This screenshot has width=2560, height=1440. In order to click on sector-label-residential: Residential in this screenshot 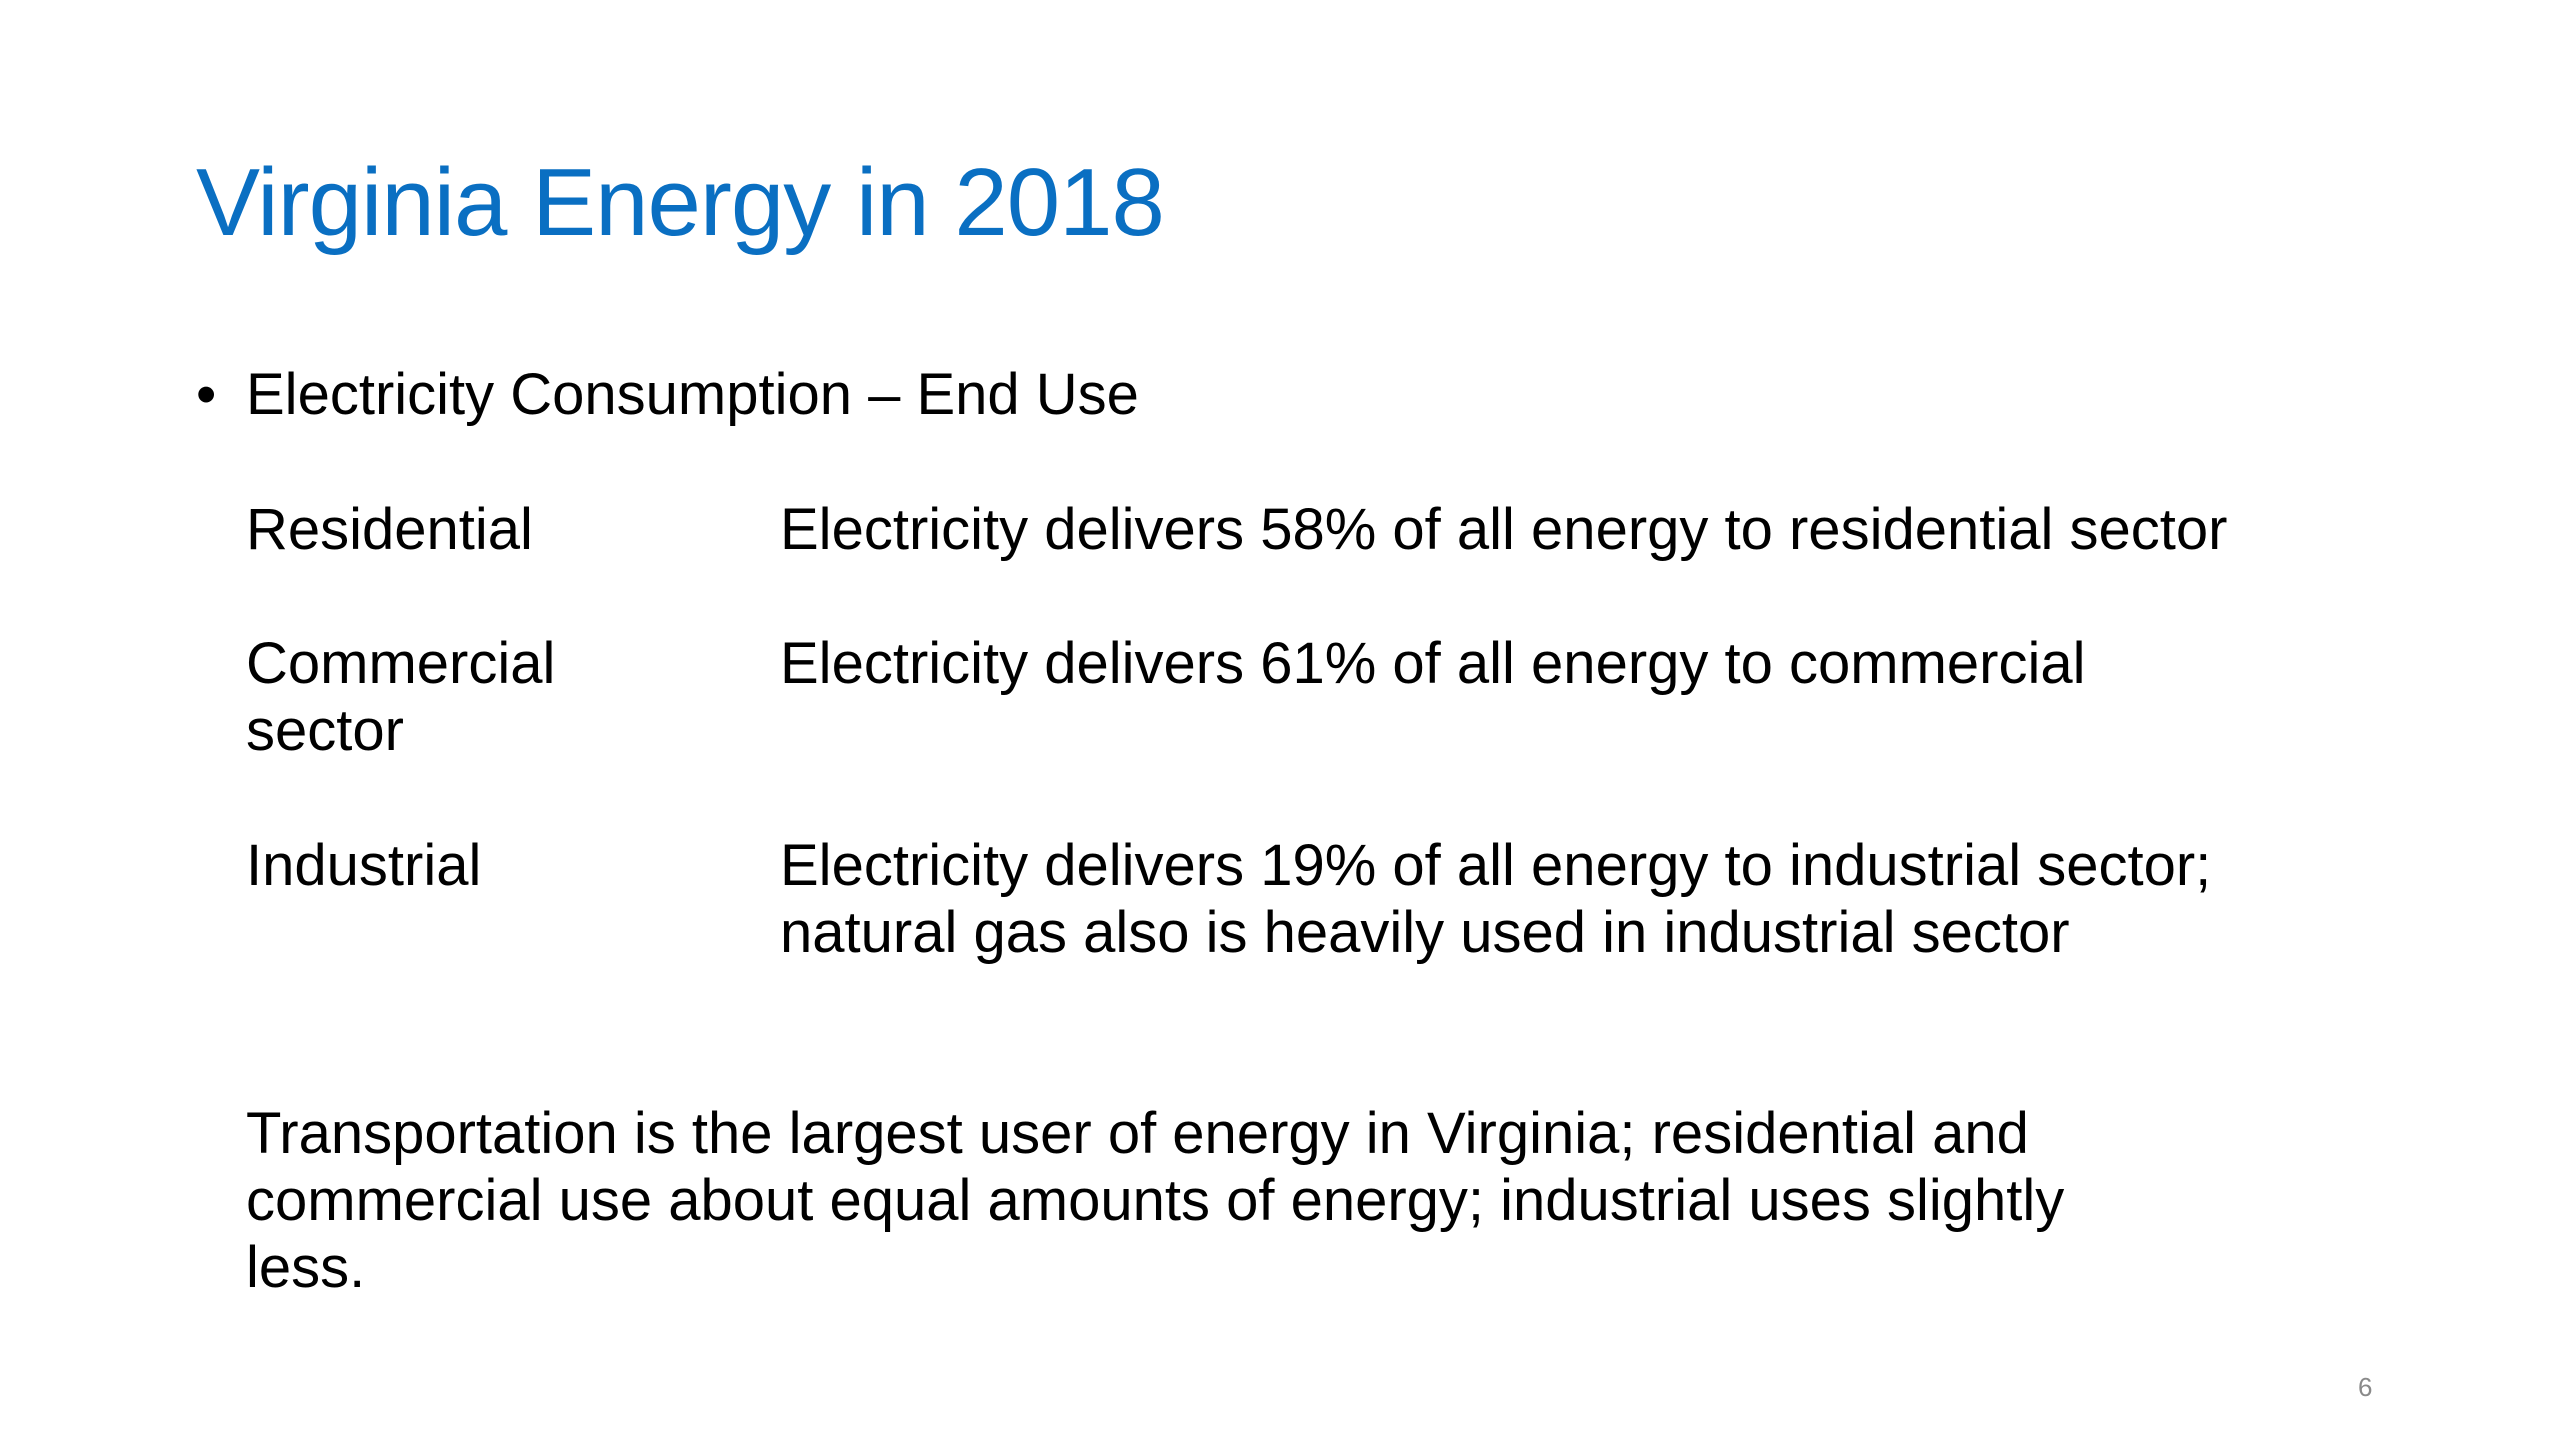, I will do `click(389, 529)`.